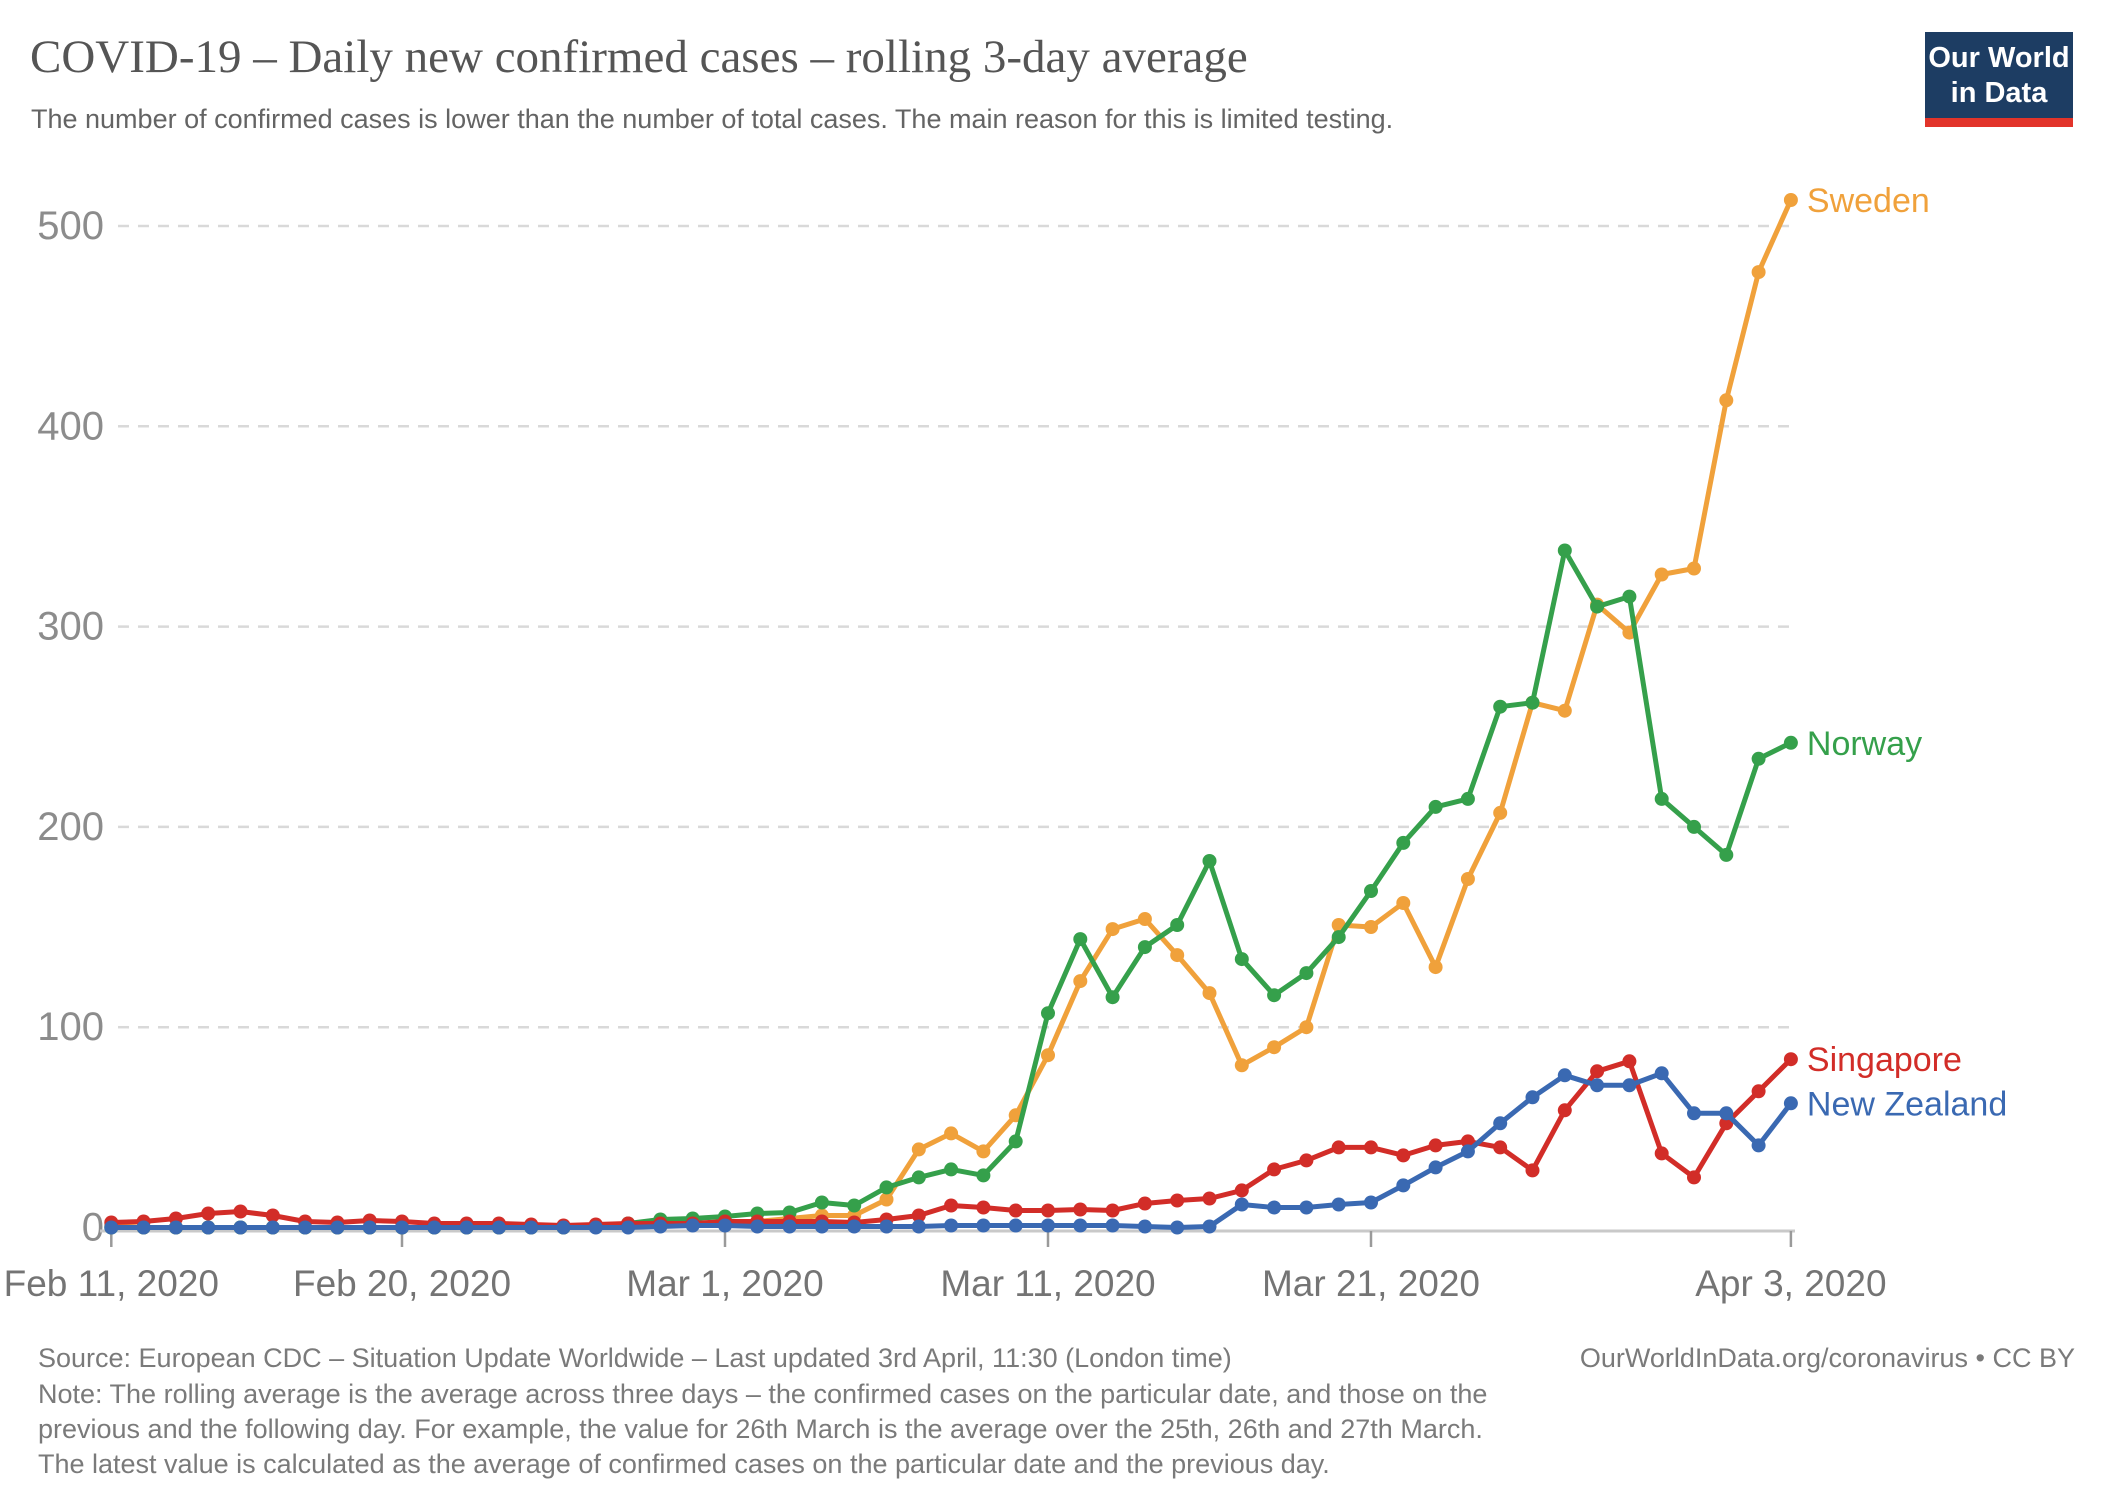 The width and height of the screenshot is (2112, 1491). What do you see at coordinates (70, 627) in the screenshot?
I see `y-axis-tick-label: 300` at bounding box center [70, 627].